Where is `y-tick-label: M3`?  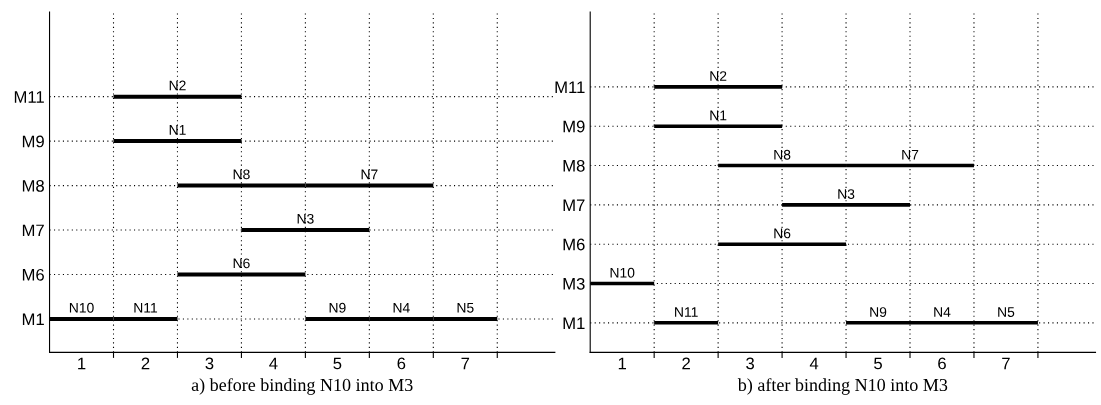 y-tick-label: M3 is located at coordinates (574, 283).